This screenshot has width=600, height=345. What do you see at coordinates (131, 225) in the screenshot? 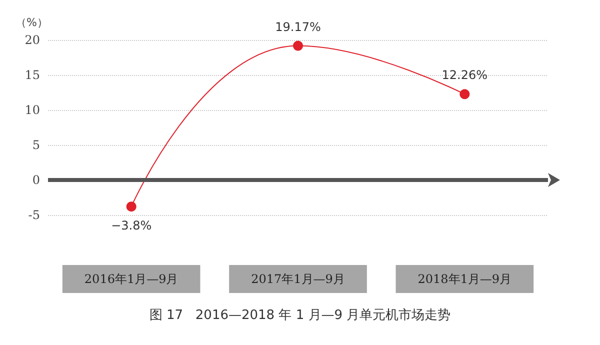
I see `data-label: −3.8%` at bounding box center [131, 225].